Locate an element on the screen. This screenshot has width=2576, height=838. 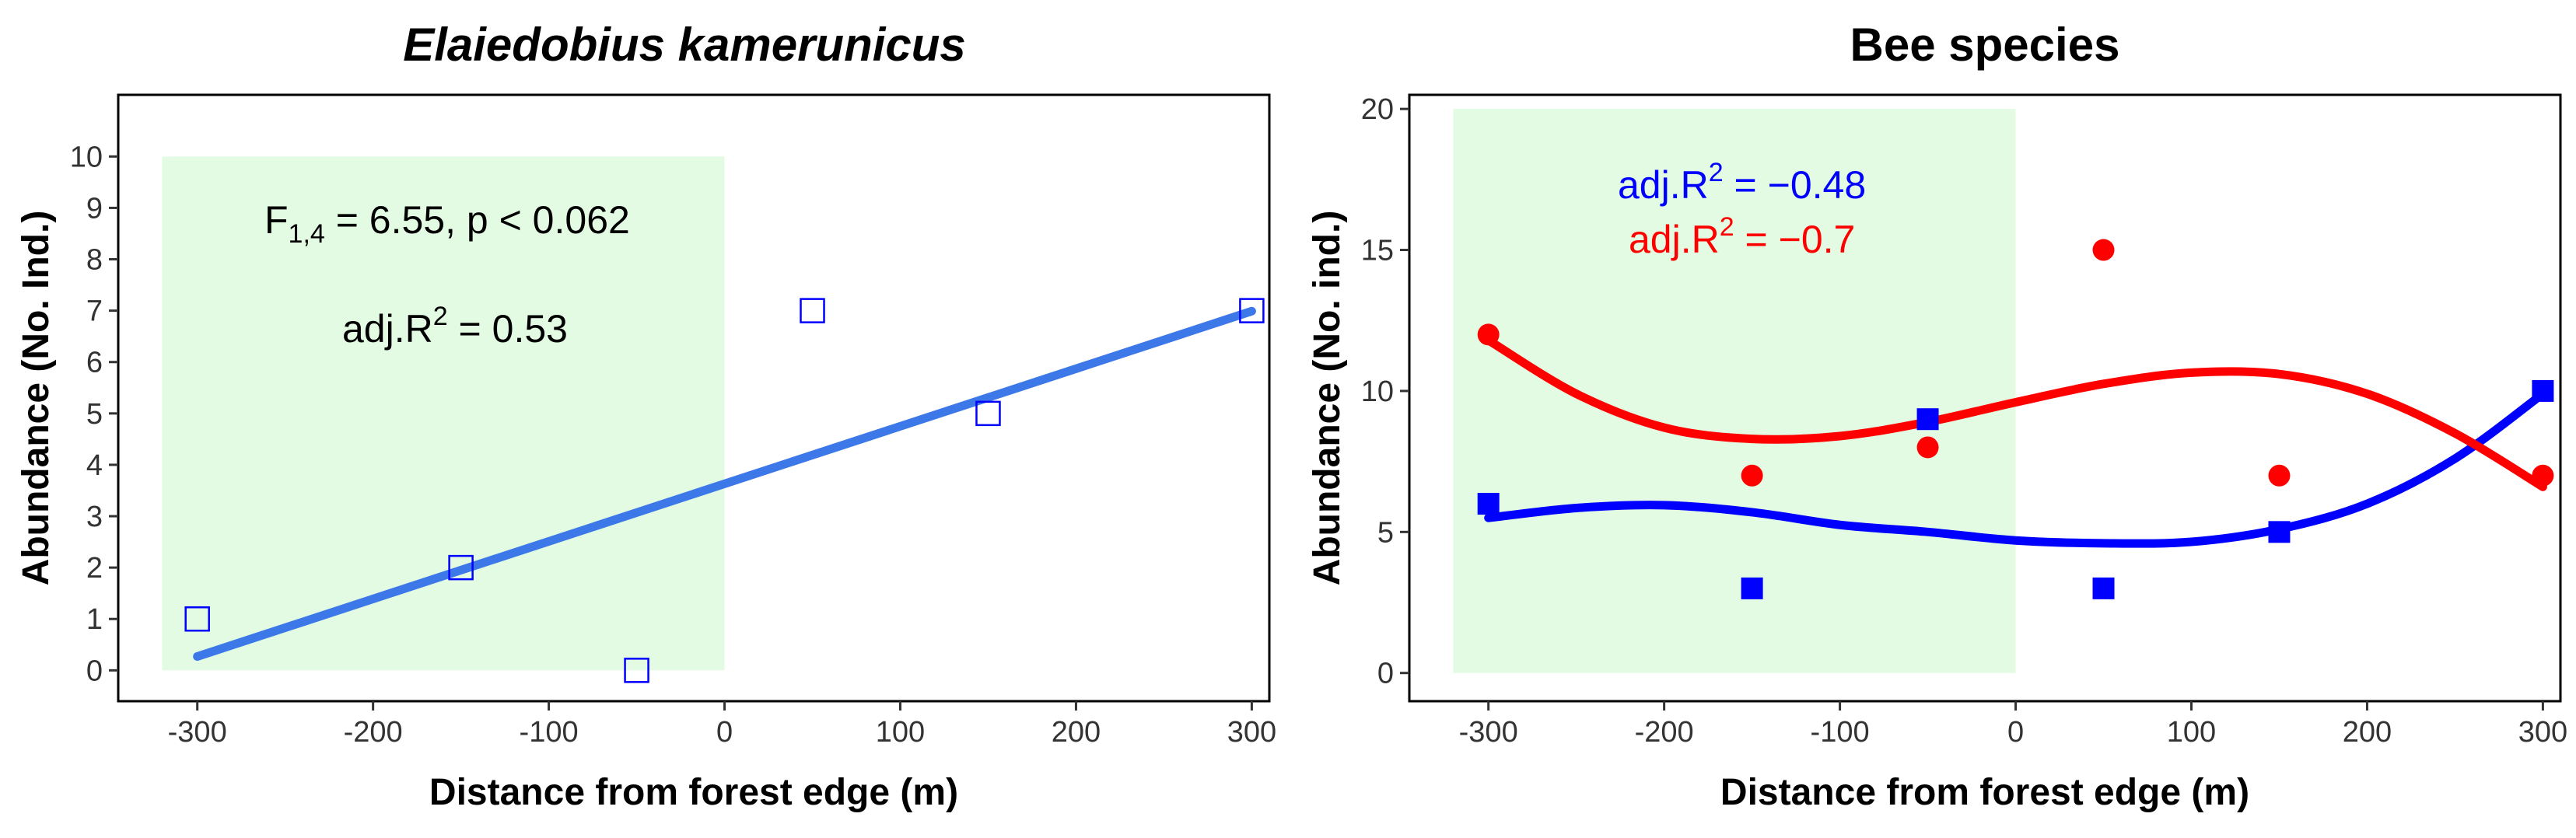
chart-title: Elaiedobius kamerunicus is located at coordinates (685, 45).